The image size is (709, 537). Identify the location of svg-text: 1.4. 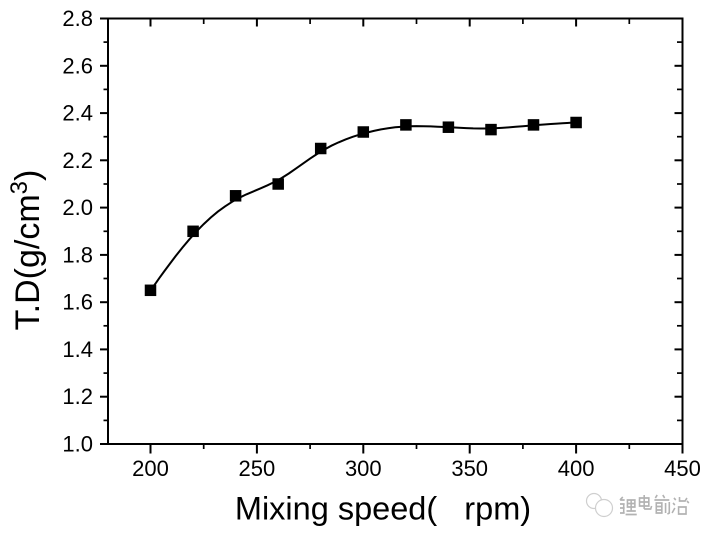
(77, 349).